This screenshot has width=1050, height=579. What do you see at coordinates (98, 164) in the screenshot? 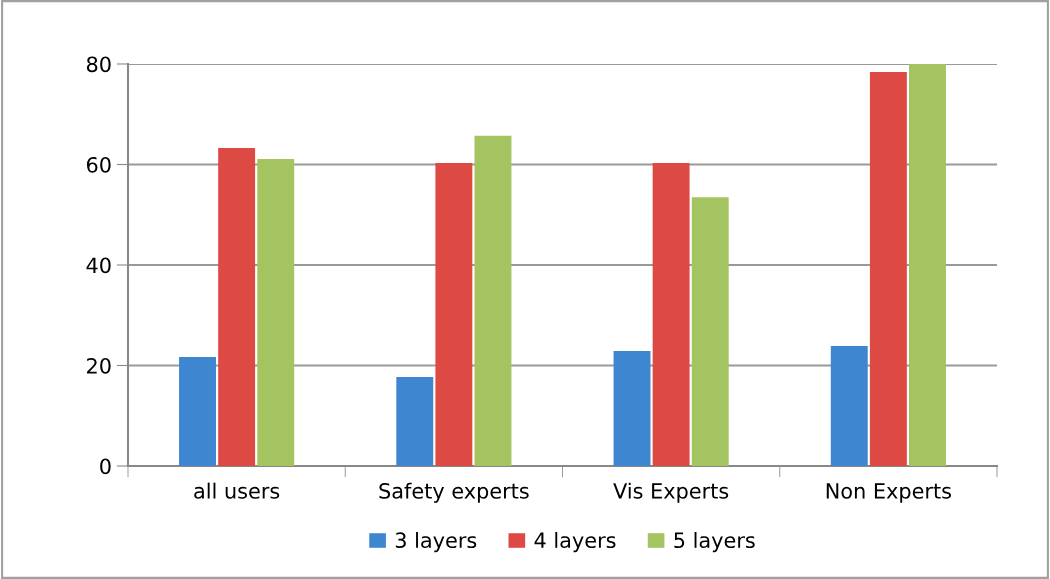
I see `y-tick-label: 60` at bounding box center [98, 164].